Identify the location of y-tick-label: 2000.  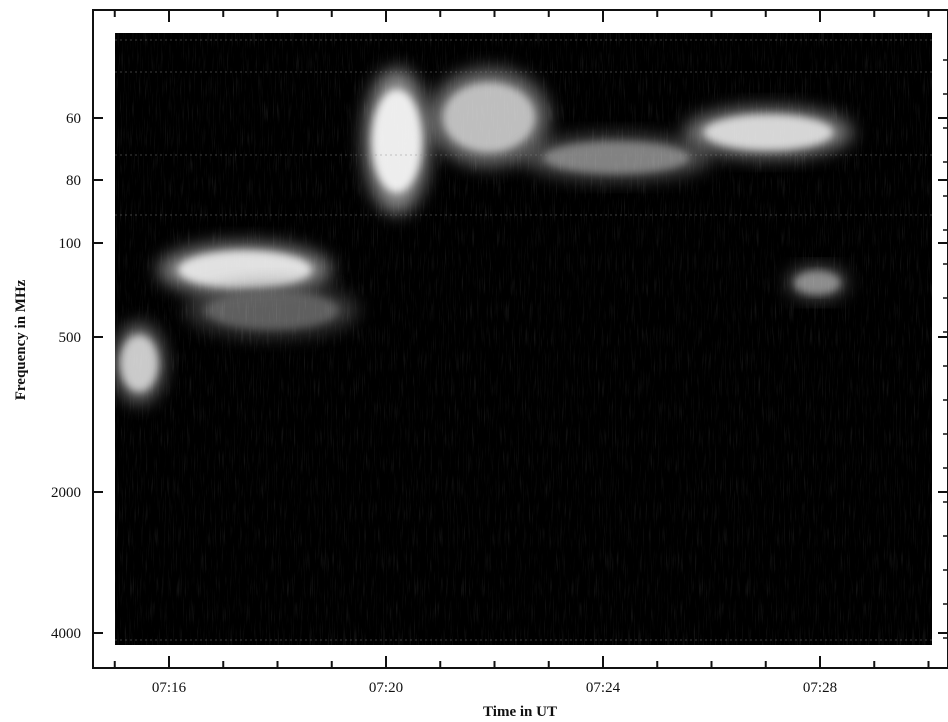
(66, 493).